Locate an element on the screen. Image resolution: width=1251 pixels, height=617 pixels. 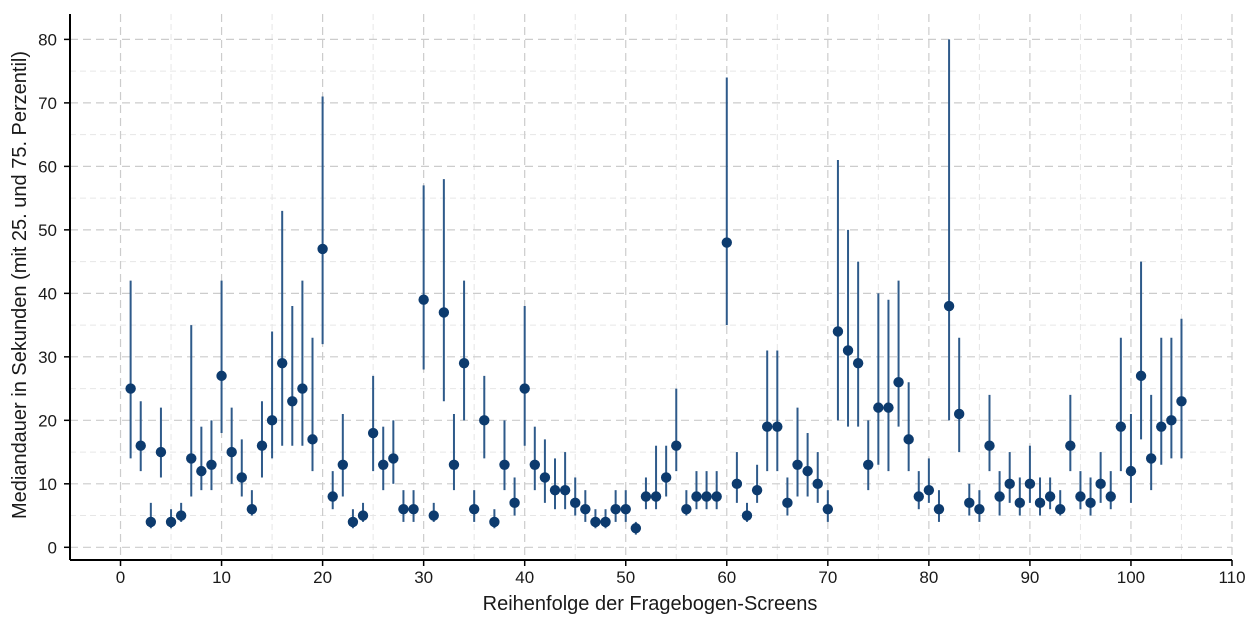
y-tick-label: 0 is located at coordinates (52, 547).